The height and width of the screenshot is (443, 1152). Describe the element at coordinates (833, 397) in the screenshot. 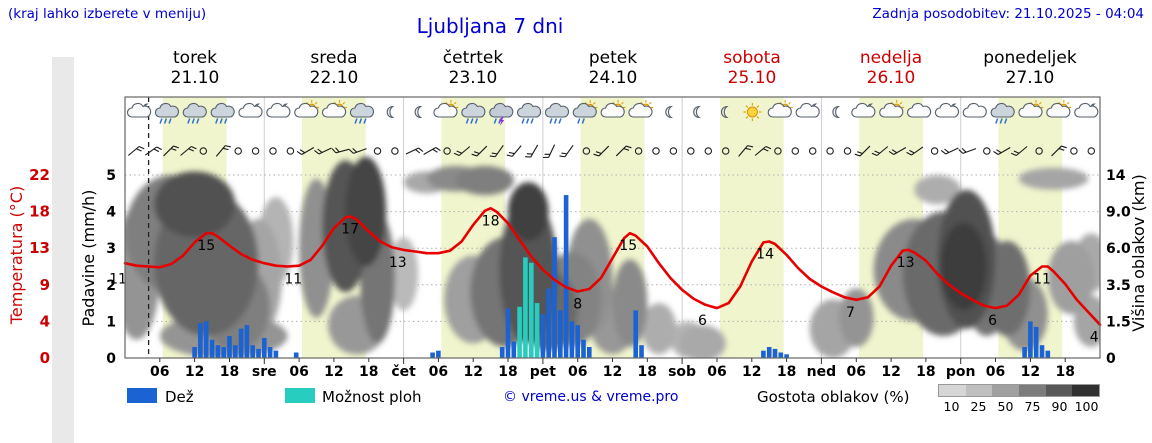

I see `cloud-density-legend-label: Gostota oblakov (%)` at that location.